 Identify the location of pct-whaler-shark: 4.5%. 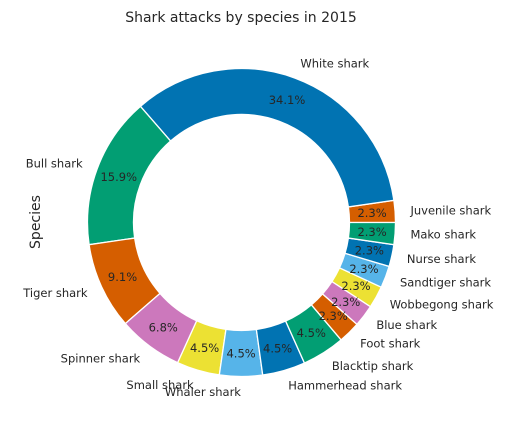
(240, 353).